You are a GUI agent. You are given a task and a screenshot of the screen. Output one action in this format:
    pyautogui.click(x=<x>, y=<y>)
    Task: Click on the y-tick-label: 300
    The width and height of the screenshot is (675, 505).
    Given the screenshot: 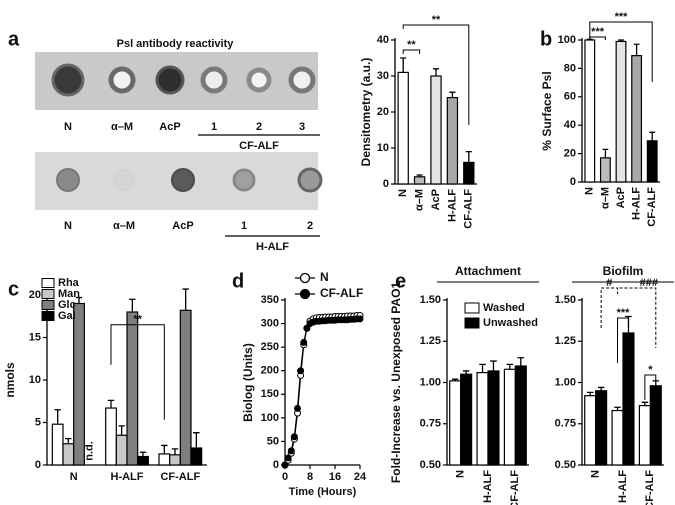 What is the action you would take?
    pyautogui.click(x=270, y=323)
    